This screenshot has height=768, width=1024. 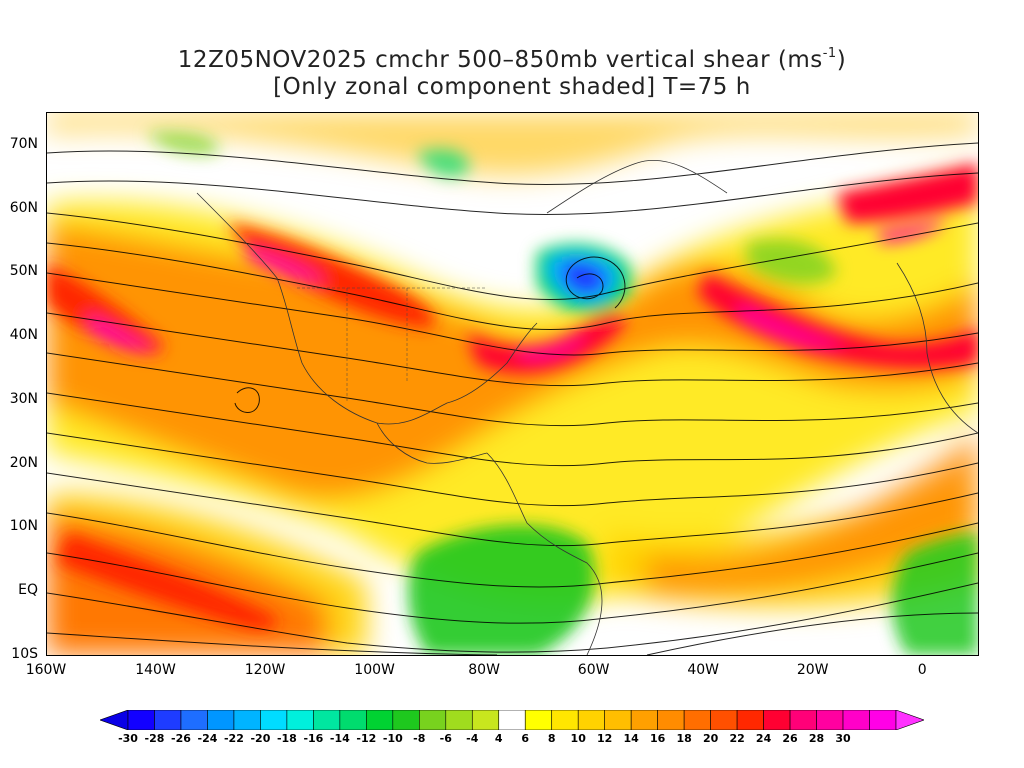 What do you see at coordinates (233, 738) in the screenshot?
I see `colorbar-tick-label: -22` at bounding box center [233, 738].